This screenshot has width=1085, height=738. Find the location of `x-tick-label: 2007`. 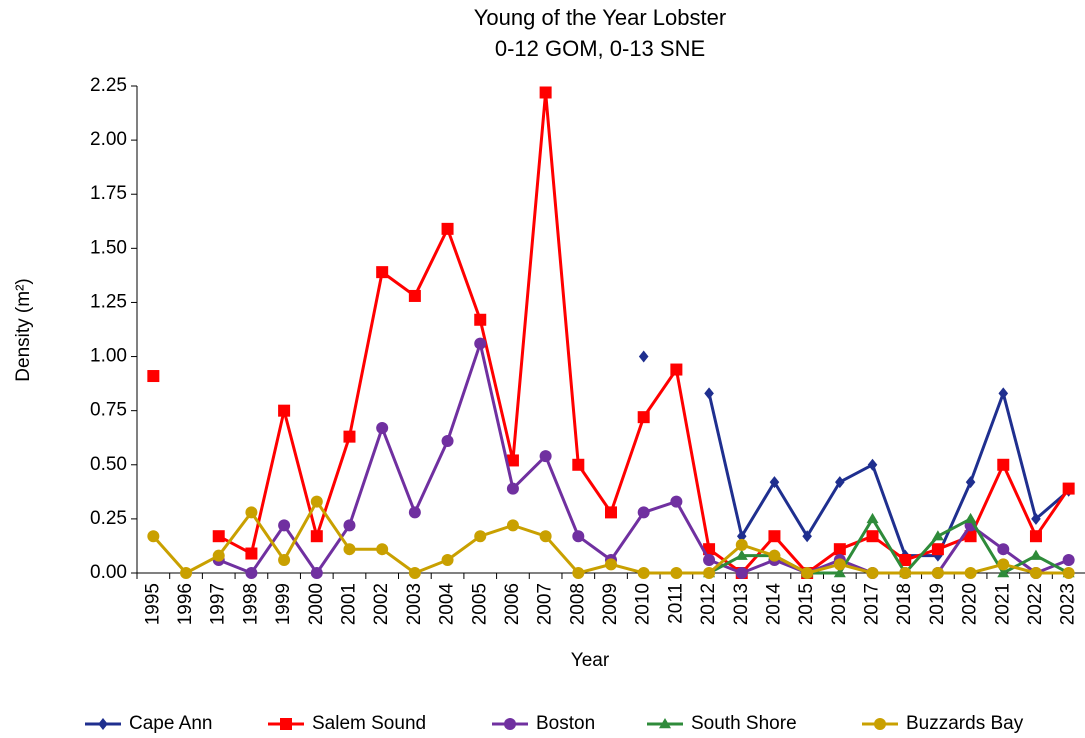

x-tick-label: 2007 is located at coordinates (545, 604).